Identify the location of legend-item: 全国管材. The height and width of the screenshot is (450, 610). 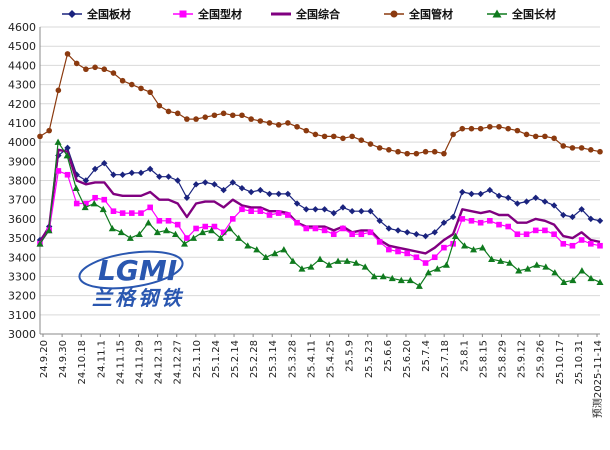
(418, 14).